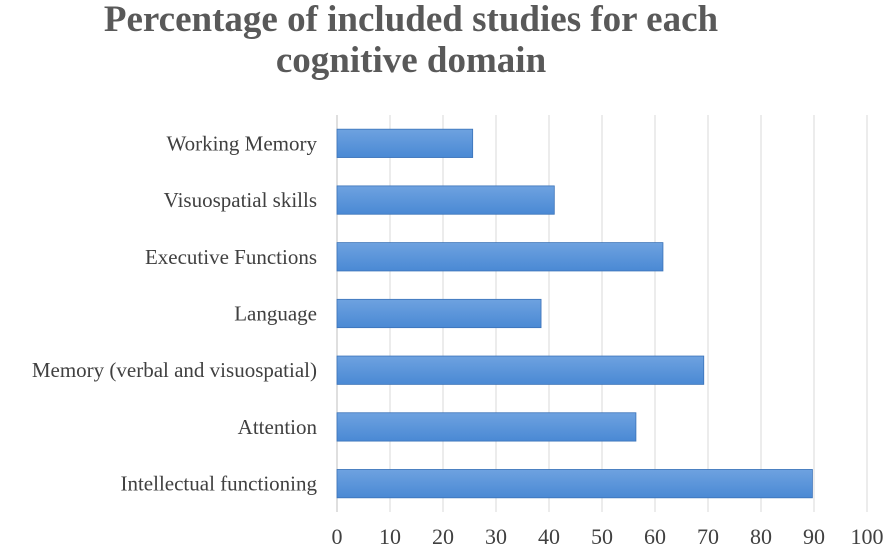 This screenshot has height=554, width=886. I want to click on x-tick-label: 80, so click(761, 536).